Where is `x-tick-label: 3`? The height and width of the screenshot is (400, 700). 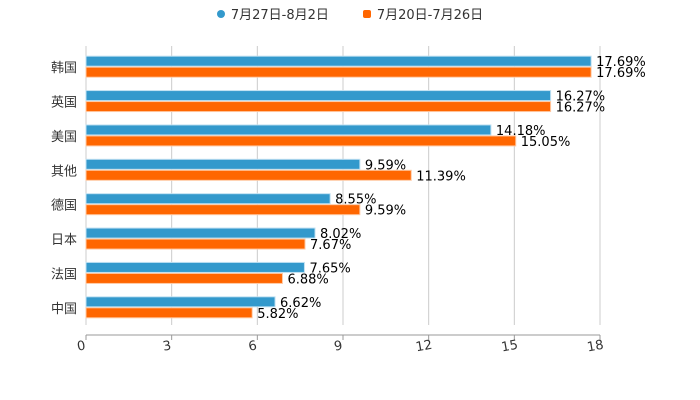
x-tick-label: 3 is located at coordinates (167, 346).